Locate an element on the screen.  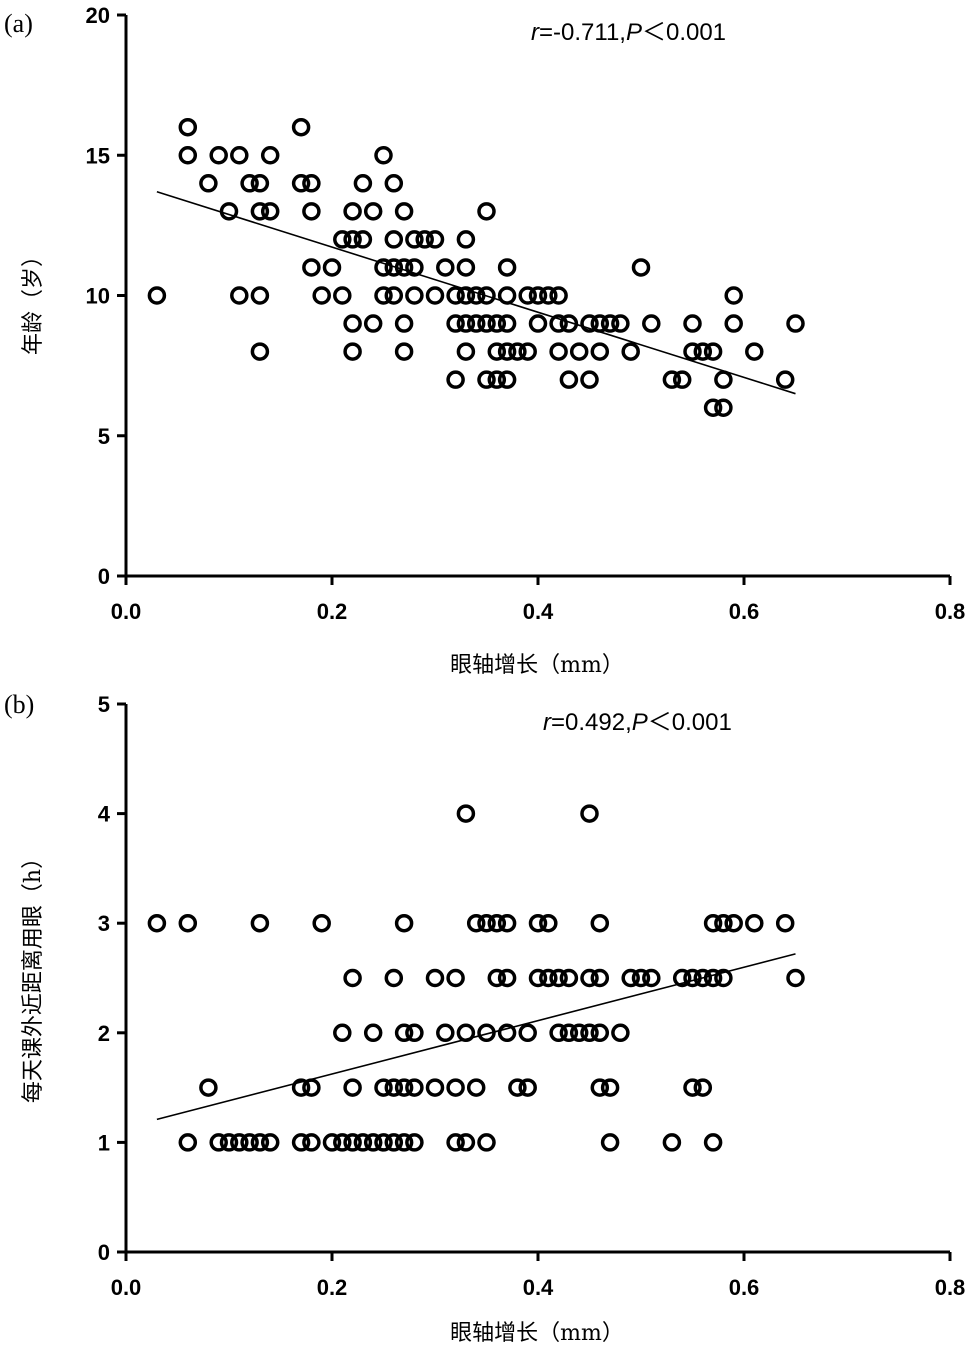
panel-b-x-tick-label: 0.8 is located at coordinates (950, 1287).